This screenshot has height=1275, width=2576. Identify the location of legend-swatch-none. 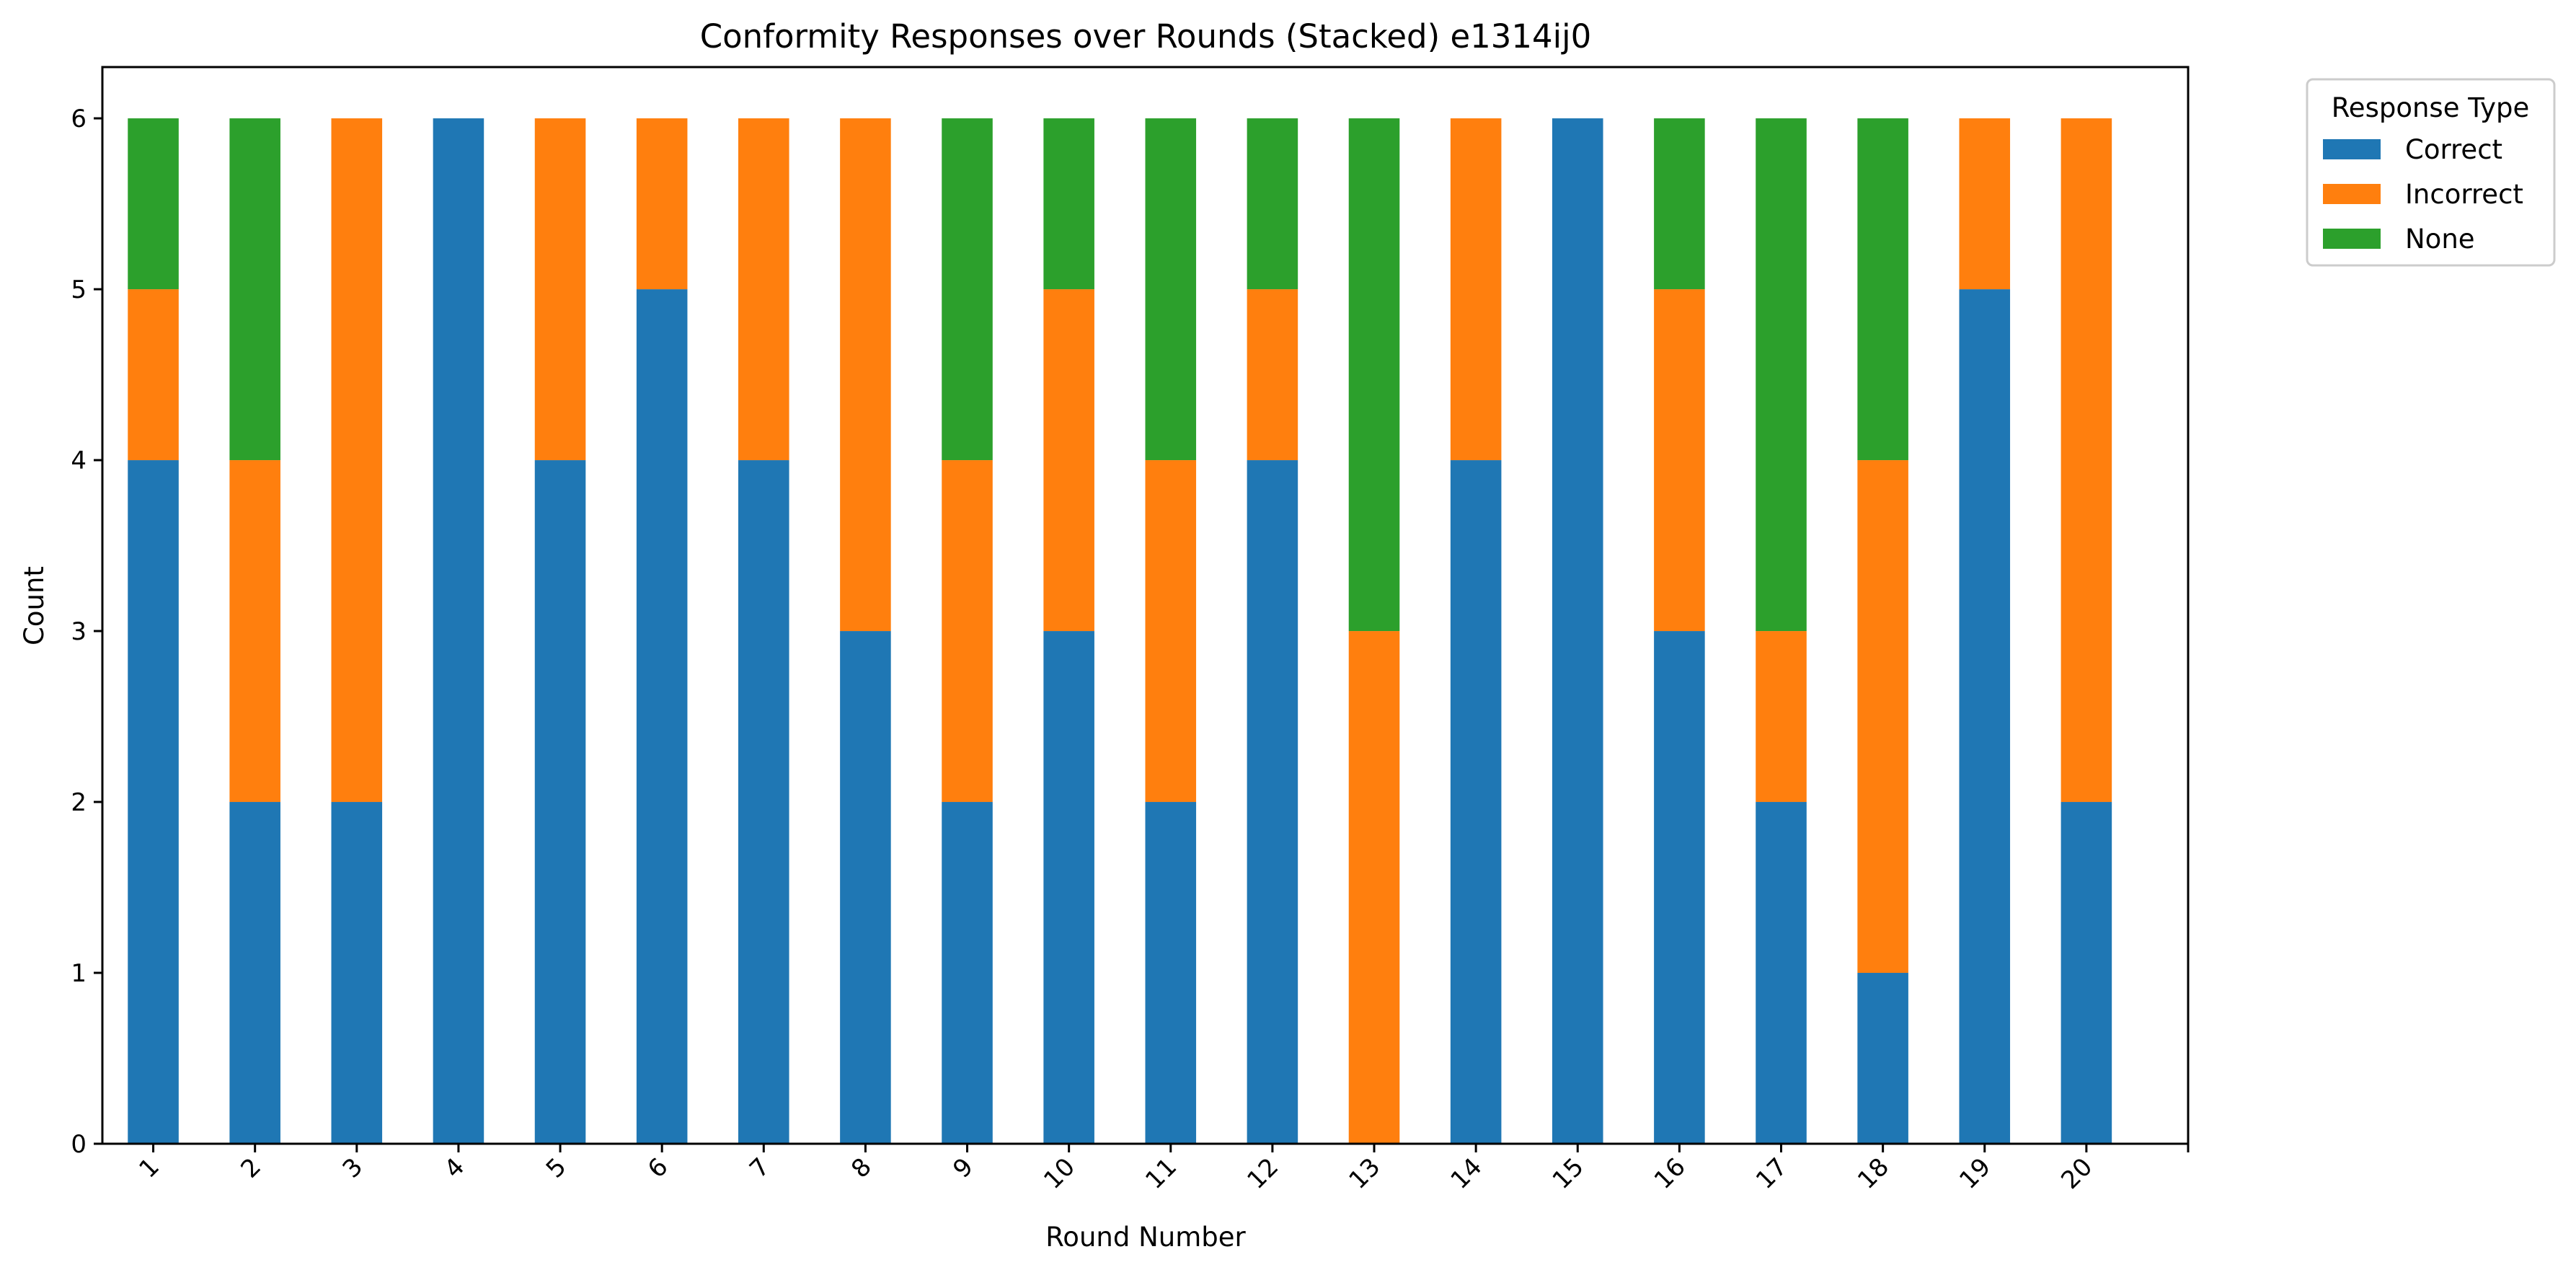
(2352, 239).